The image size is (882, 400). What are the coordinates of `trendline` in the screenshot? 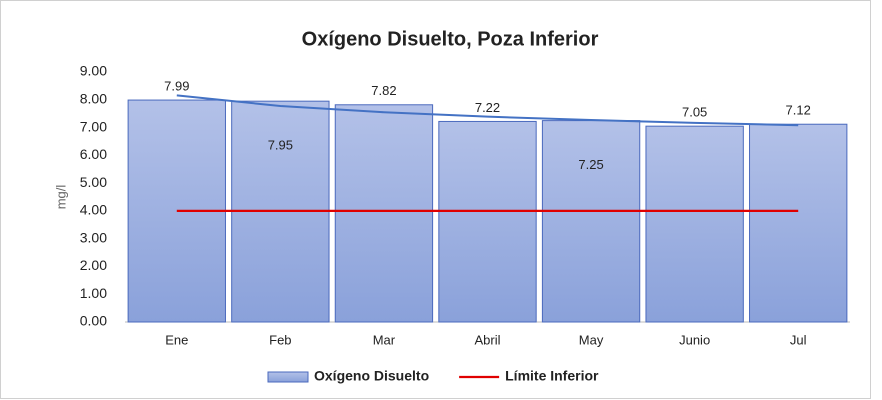 It's located at (487, 110).